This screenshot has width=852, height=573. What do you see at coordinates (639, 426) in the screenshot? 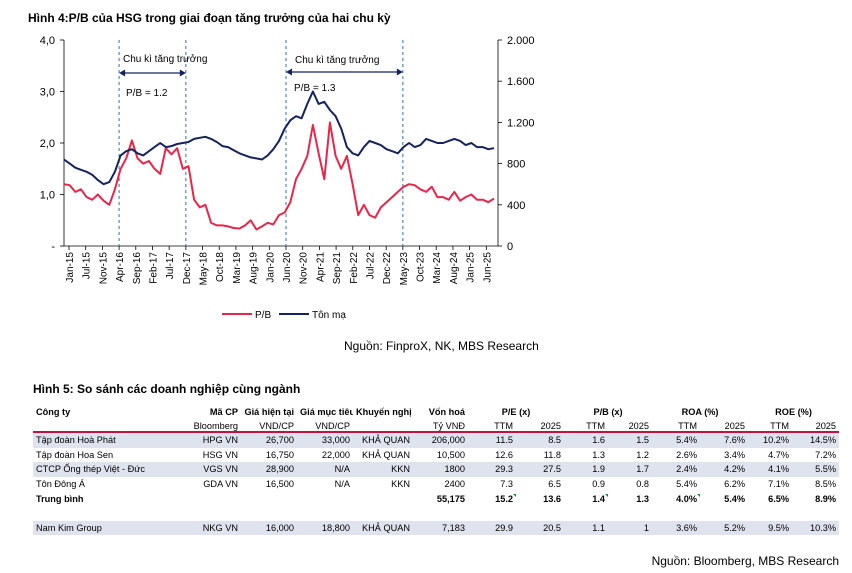
I see `sub-pb-2025: 2025` at bounding box center [639, 426].